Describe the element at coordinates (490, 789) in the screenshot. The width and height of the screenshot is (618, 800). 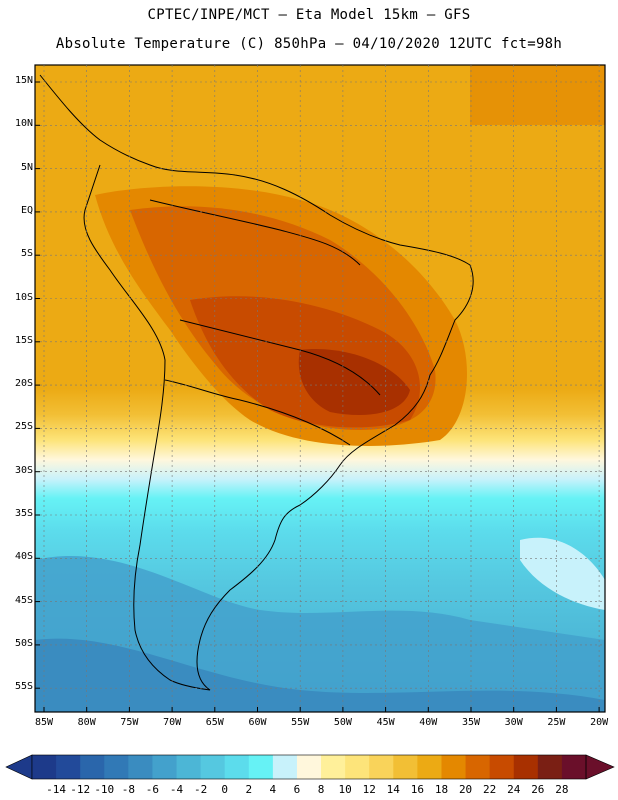
I see `colorbar-label: 22` at that location.